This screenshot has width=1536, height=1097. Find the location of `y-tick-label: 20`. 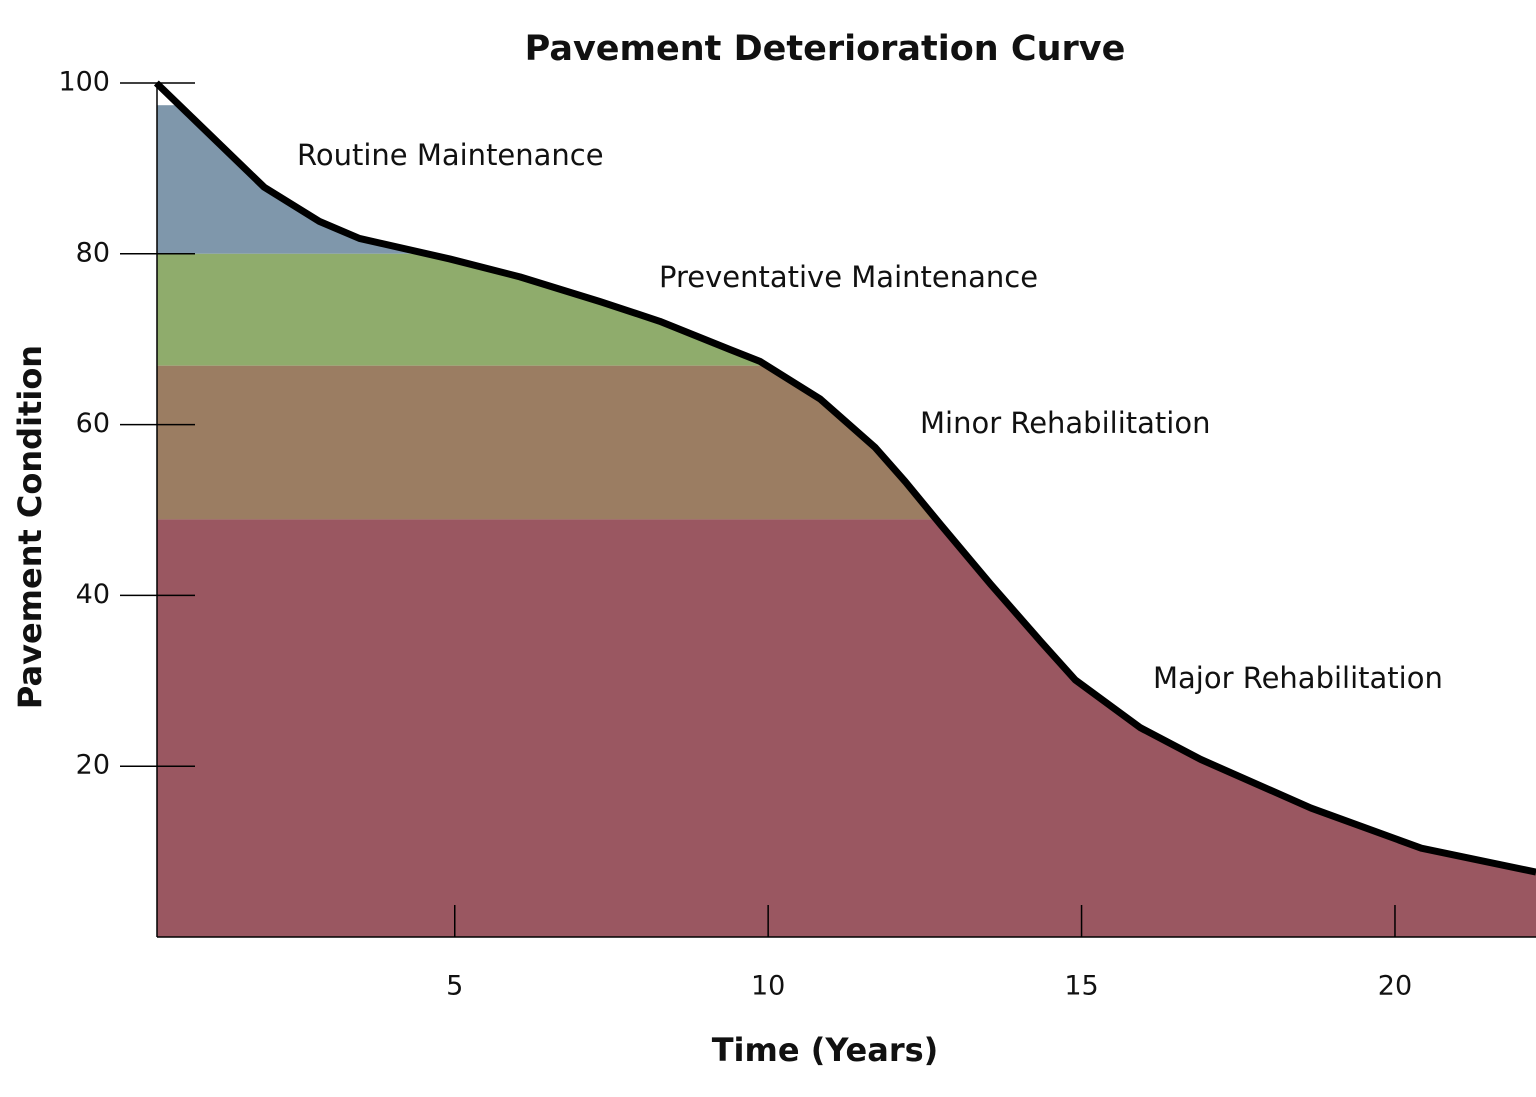

y-tick-label: 20 is located at coordinates (93, 765).